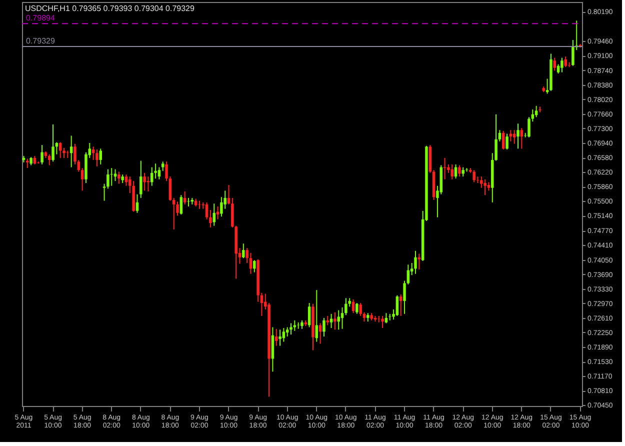 The width and height of the screenshot is (625, 446). I want to click on ref-line-label: 0.79894, so click(41, 18).